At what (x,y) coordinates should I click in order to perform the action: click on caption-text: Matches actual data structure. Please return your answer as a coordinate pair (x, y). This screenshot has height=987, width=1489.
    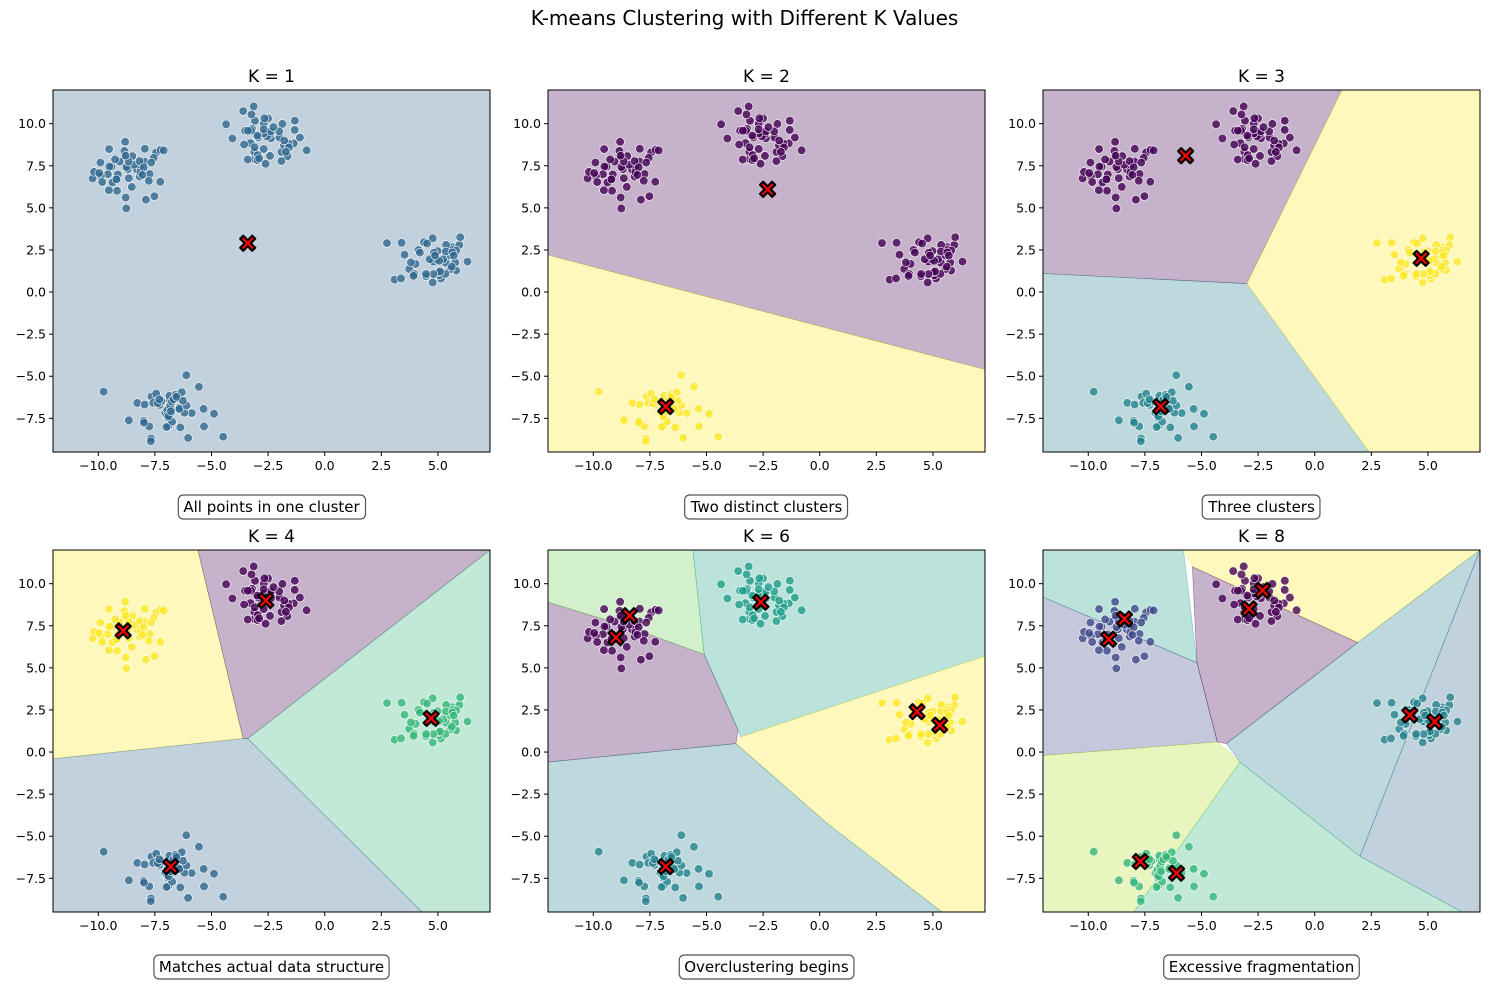
    Looking at the image, I should click on (271, 967).